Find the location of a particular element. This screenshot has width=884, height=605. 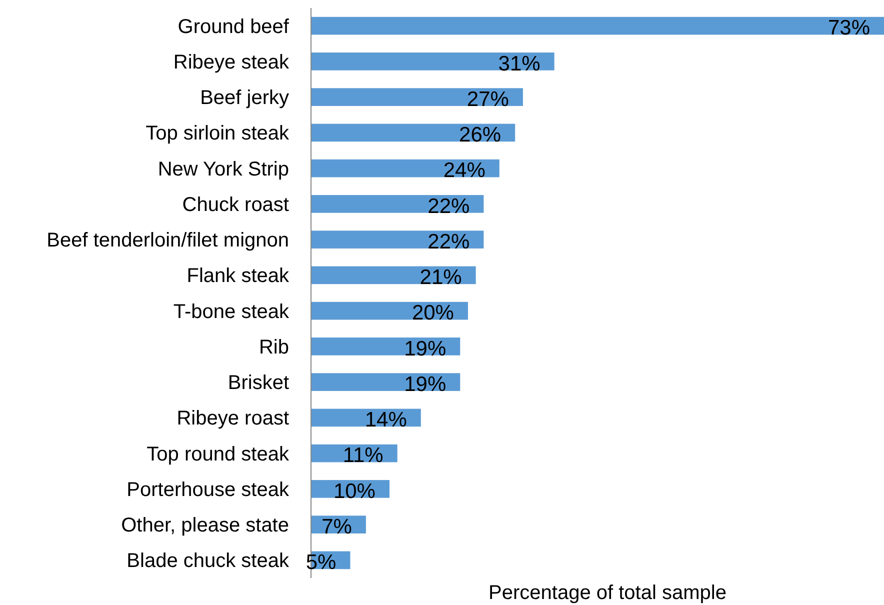

data-label: 14% is located at coordinates (385, 420).